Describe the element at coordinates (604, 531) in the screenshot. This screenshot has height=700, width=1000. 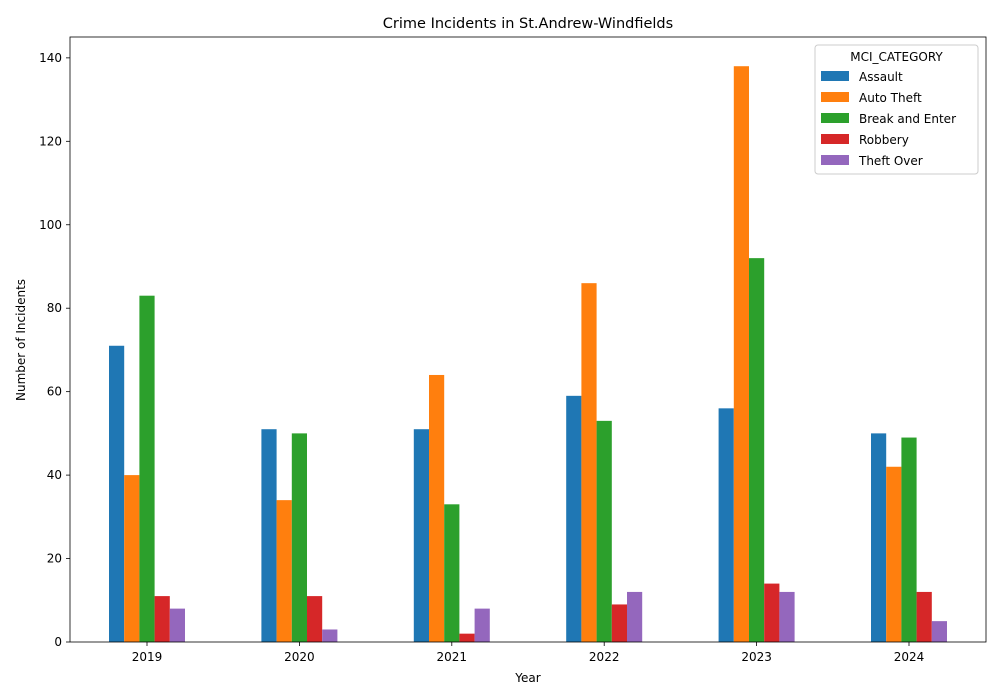
I see `bar-break-and-enter-2022` at that location.